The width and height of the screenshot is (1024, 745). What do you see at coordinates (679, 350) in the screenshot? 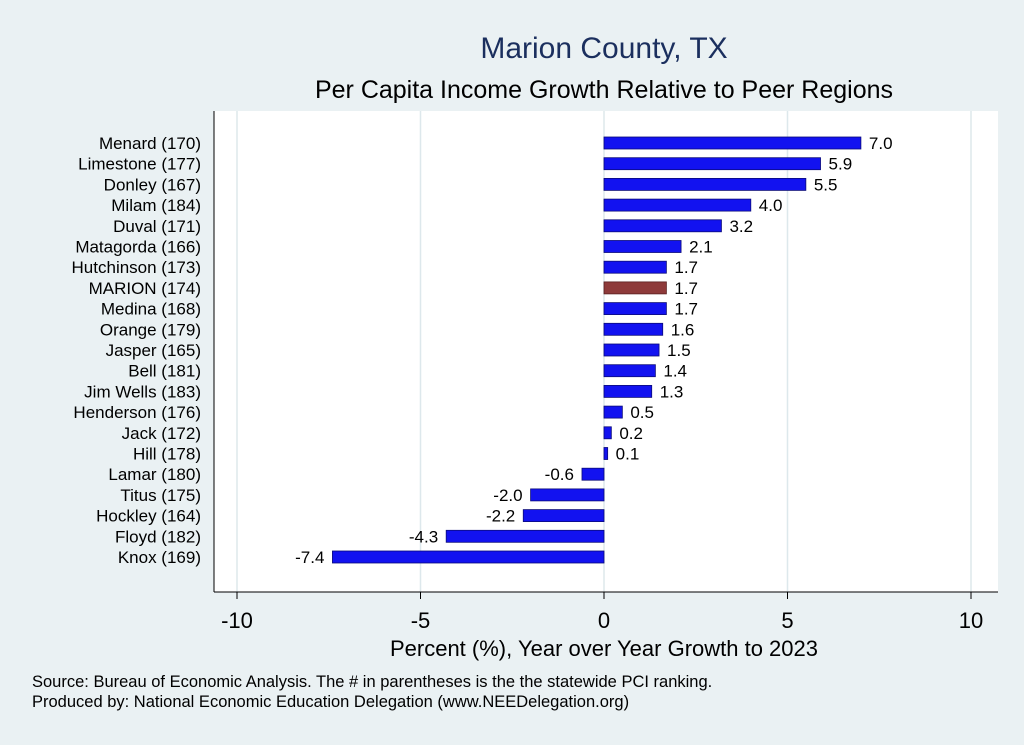
I see `data-label: 1.5` at bounding box center [679, 350].